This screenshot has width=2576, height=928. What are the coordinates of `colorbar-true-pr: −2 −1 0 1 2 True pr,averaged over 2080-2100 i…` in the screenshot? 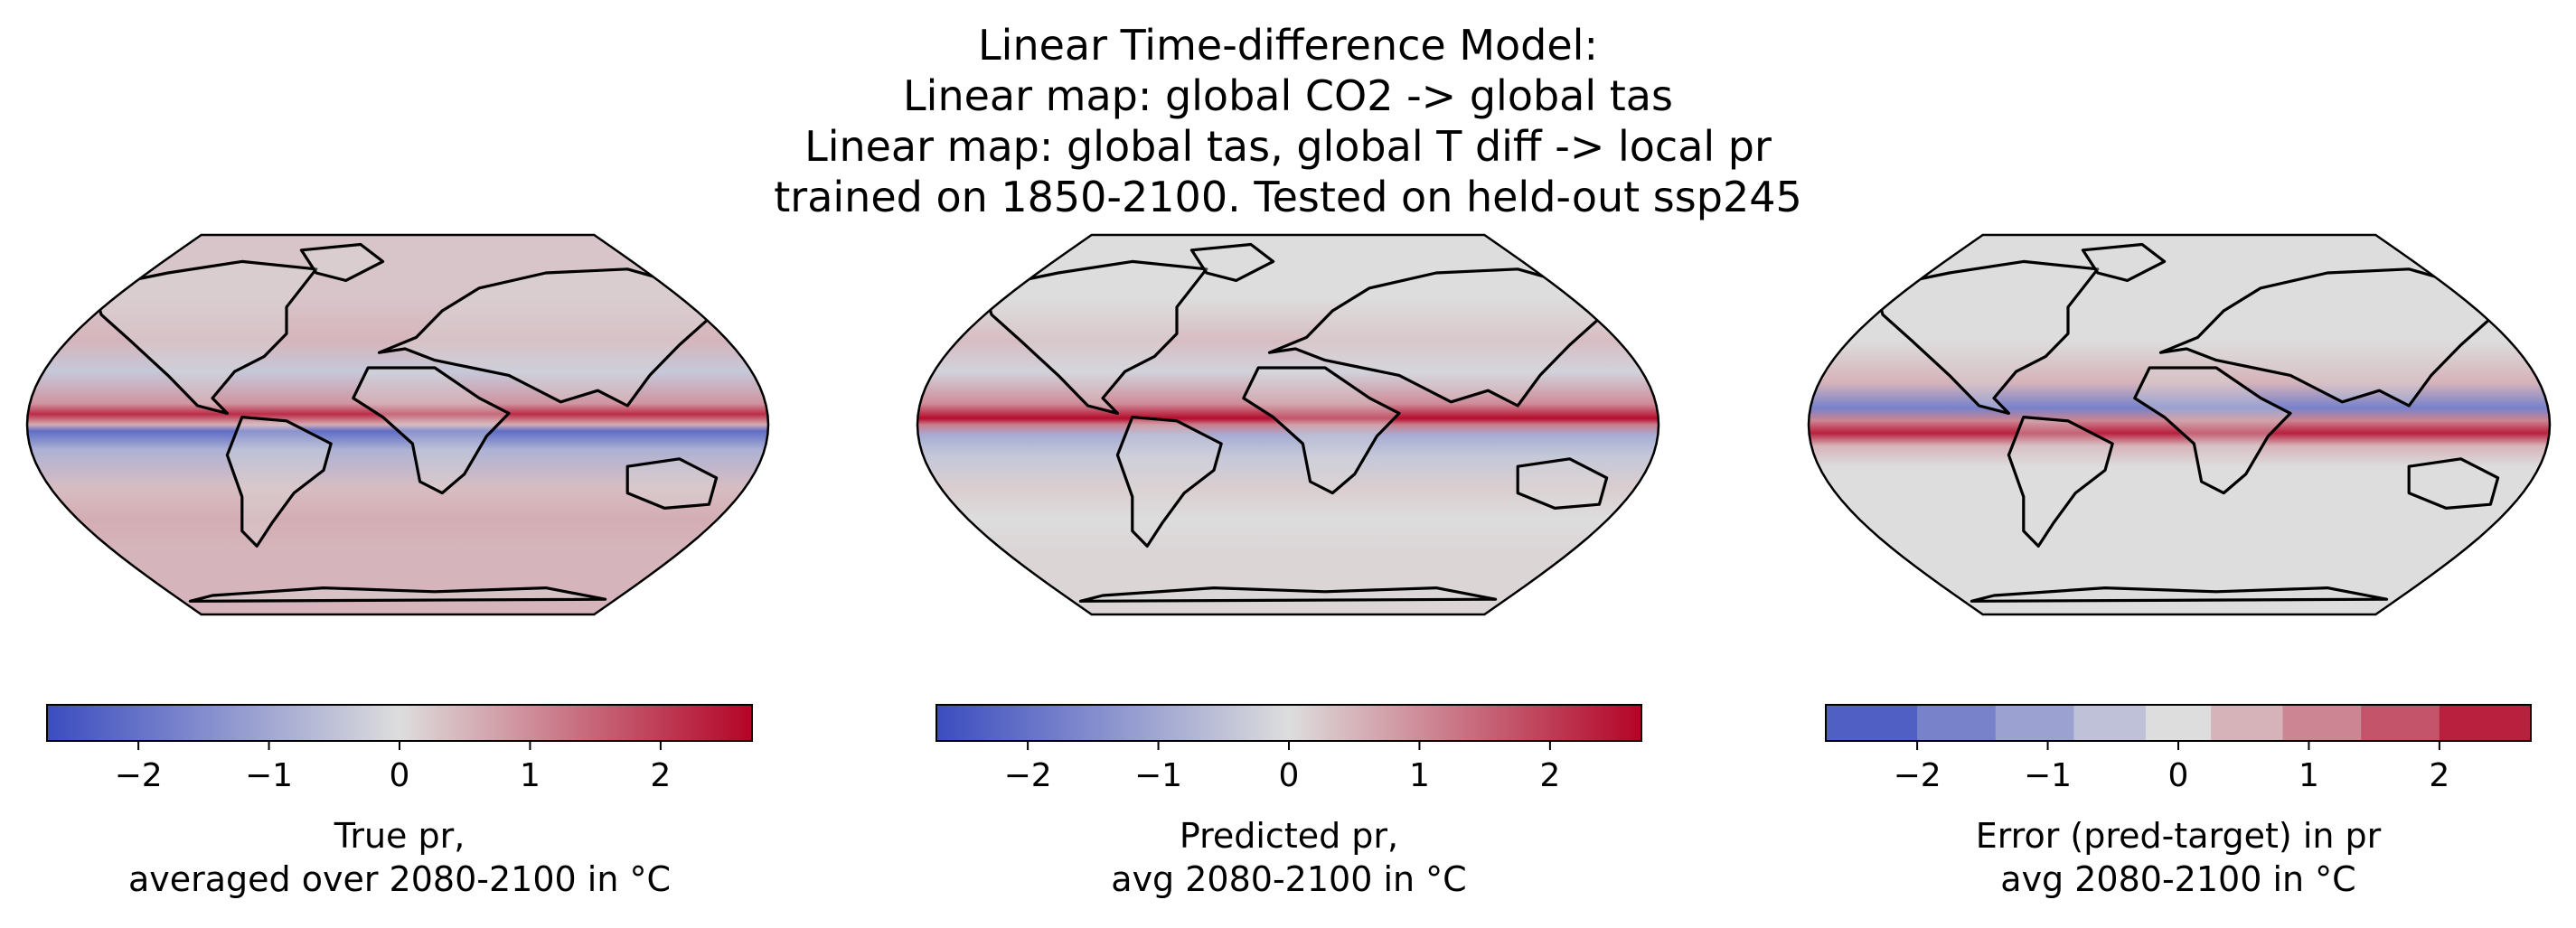 It's located at (400, 801).